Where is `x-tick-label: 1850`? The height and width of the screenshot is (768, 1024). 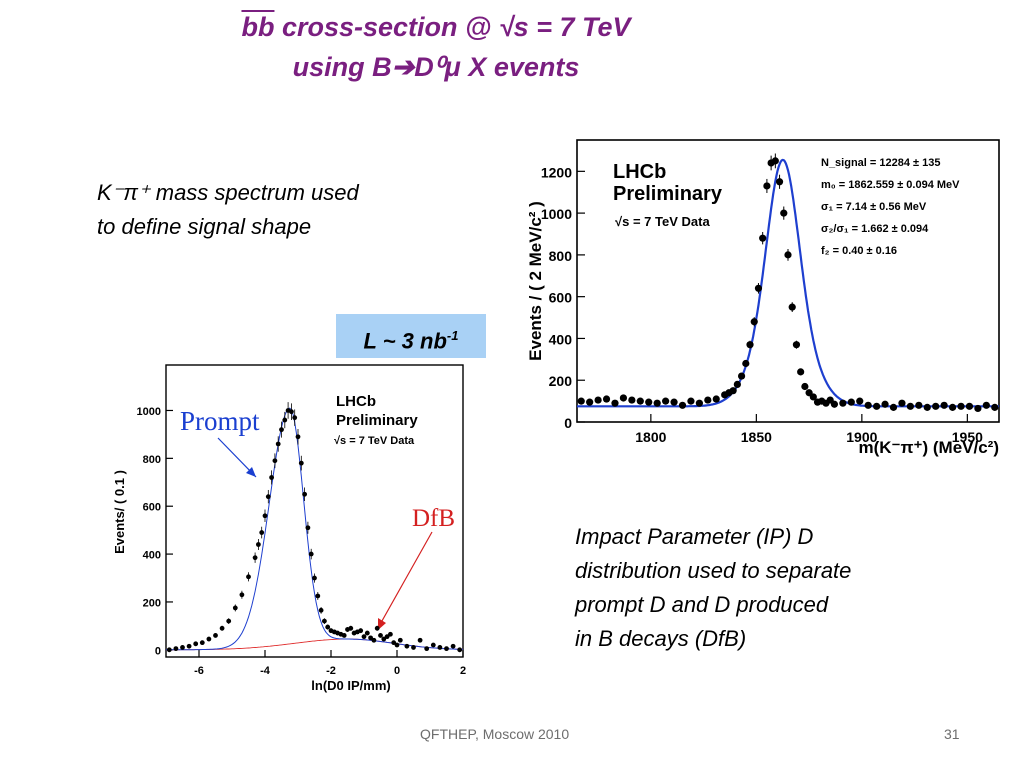 x-tick-label: 1850 is located at coordinates (756, 437).